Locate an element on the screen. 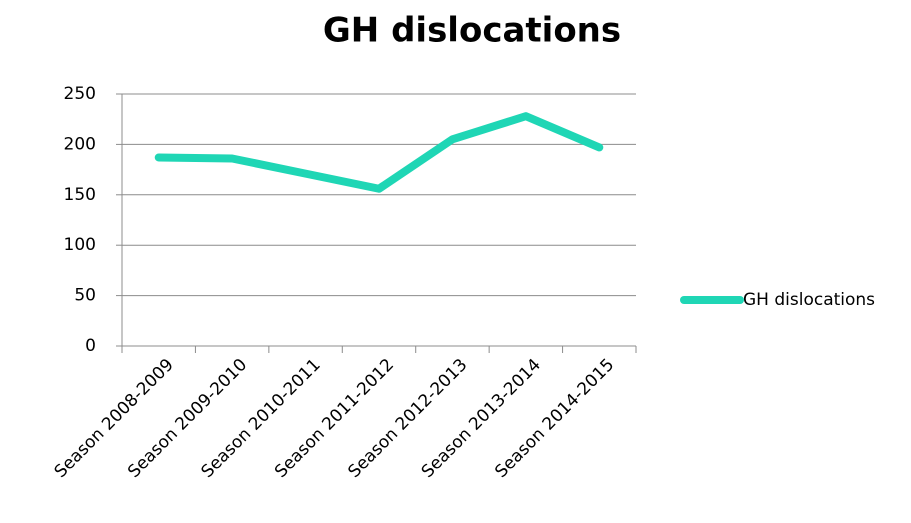 Image resolution: width=911 pixels, height=523 pixels. x-tick-label: Season 2012-2013 is located at coordinates (407, 418).